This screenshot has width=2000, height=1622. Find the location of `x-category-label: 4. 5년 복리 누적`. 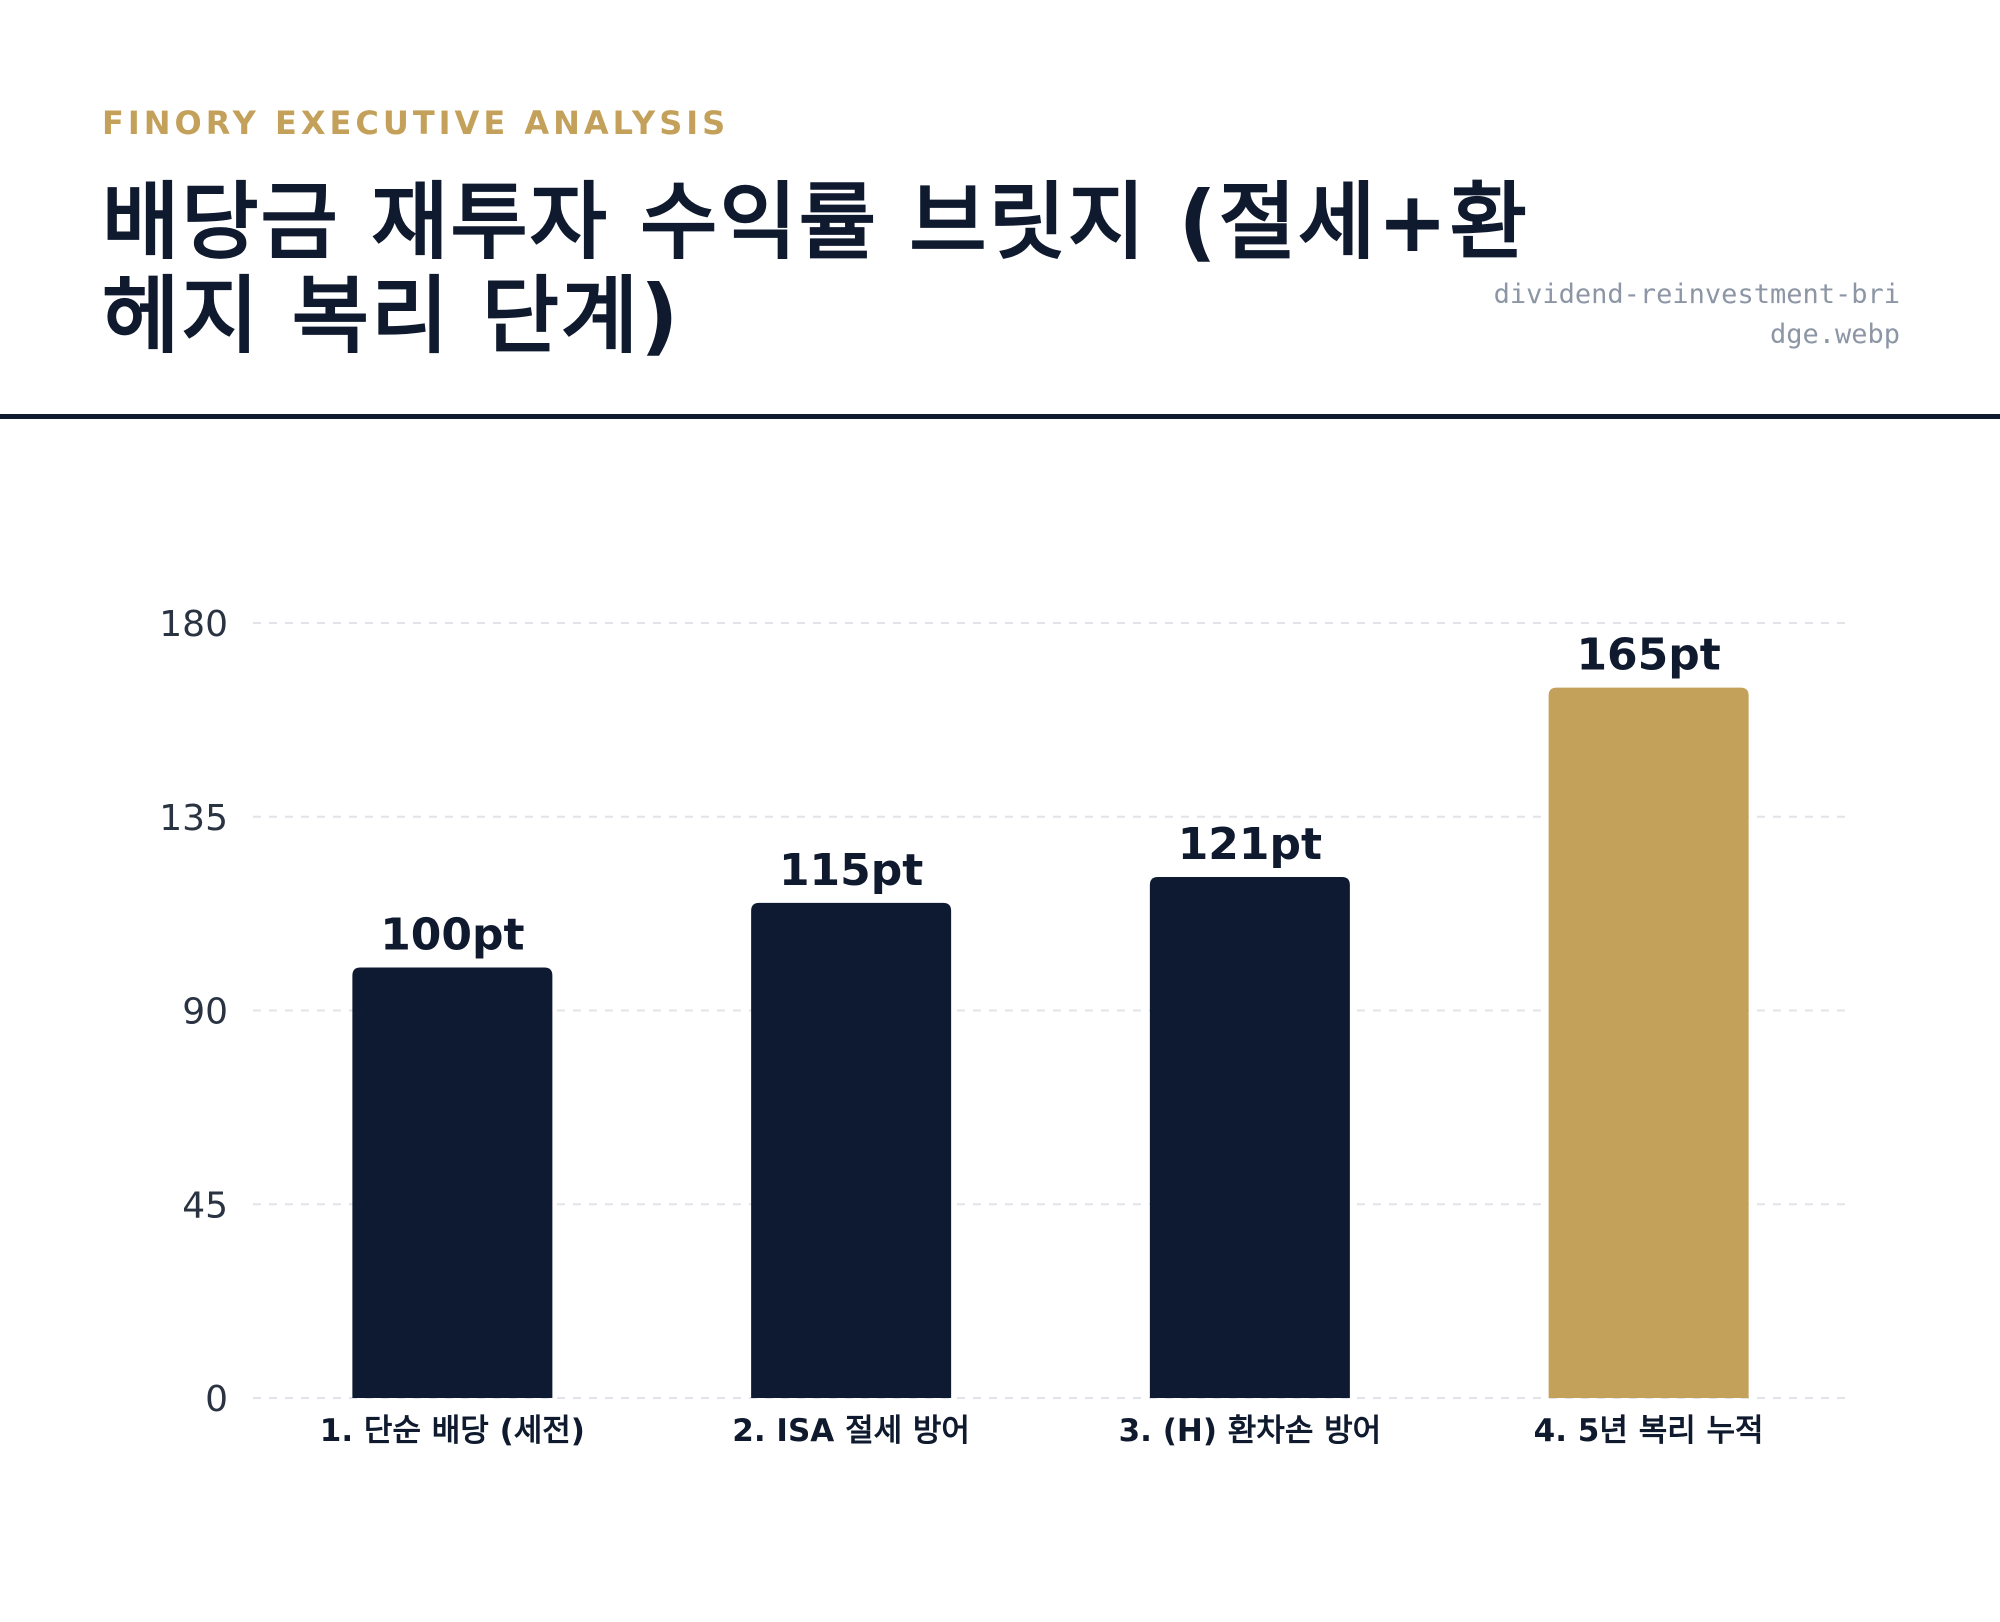

x-category-label: 4. 5년 복리 누적 is located at coordinates (1649, 1431).